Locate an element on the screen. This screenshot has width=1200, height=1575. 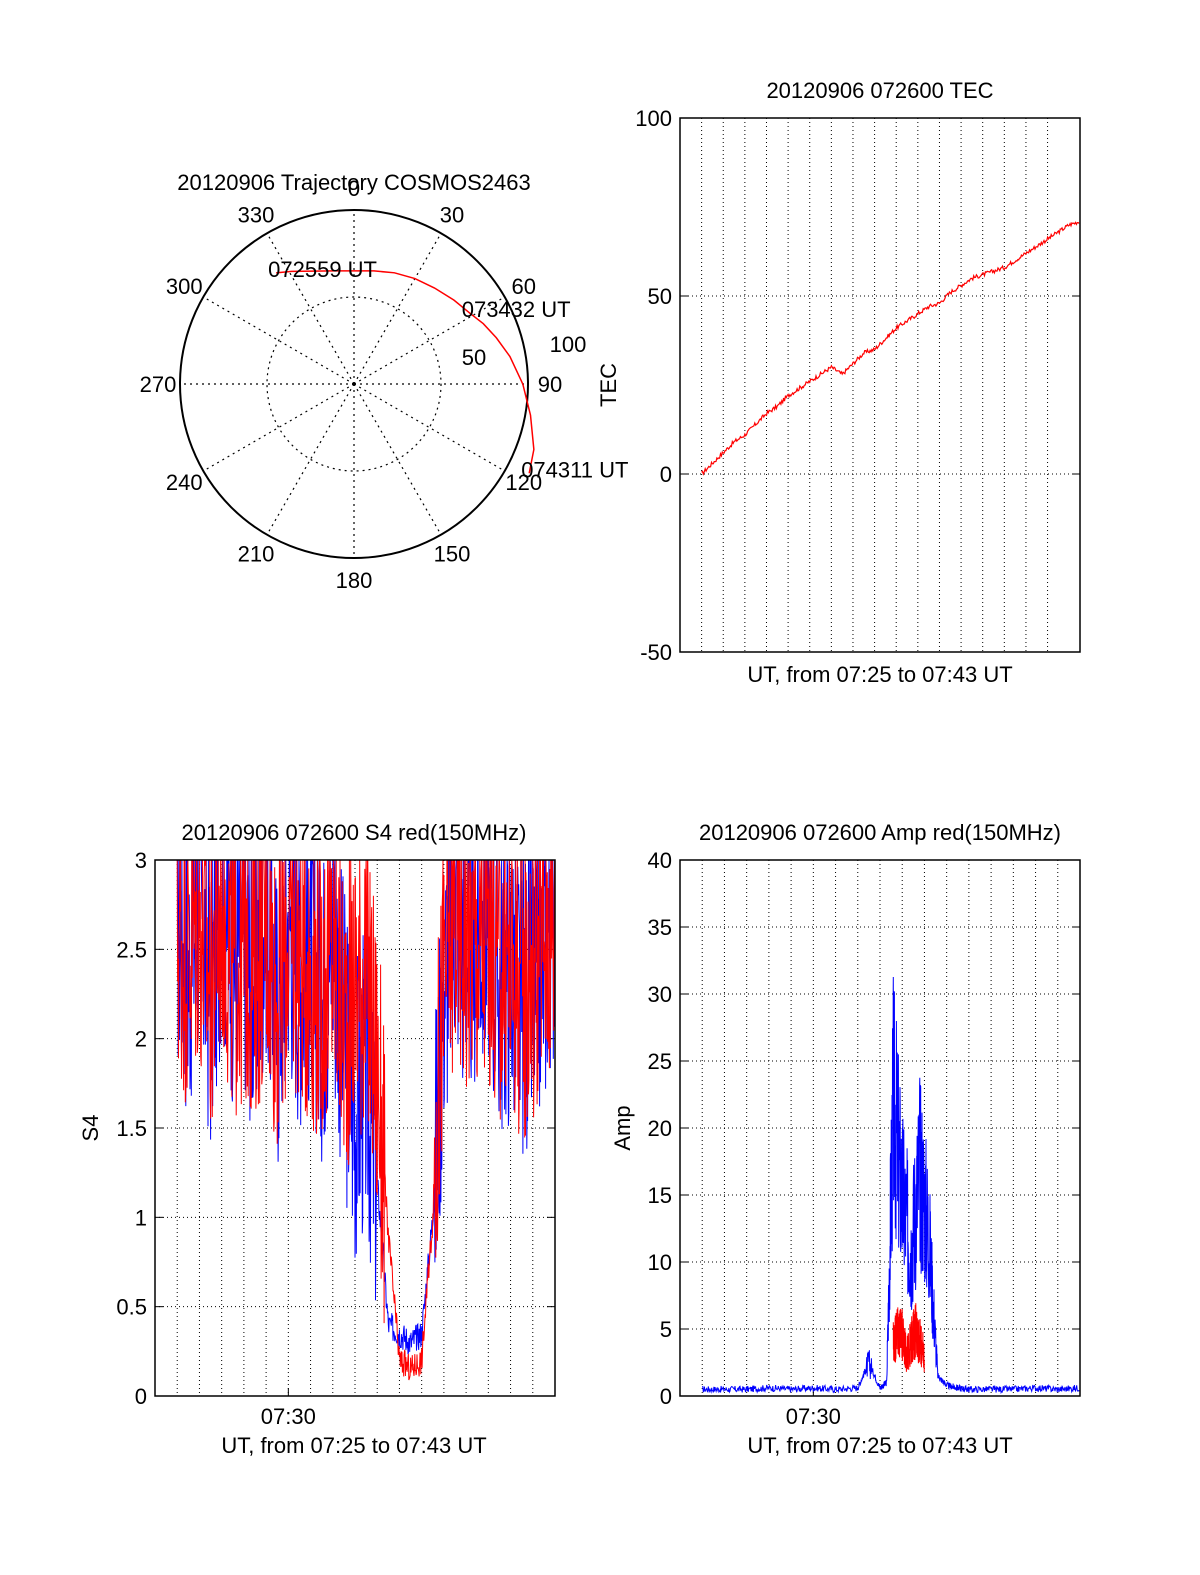
amp-title: 20120906 072600 Amp red(150MHz) is located at coordinates (880, 832).